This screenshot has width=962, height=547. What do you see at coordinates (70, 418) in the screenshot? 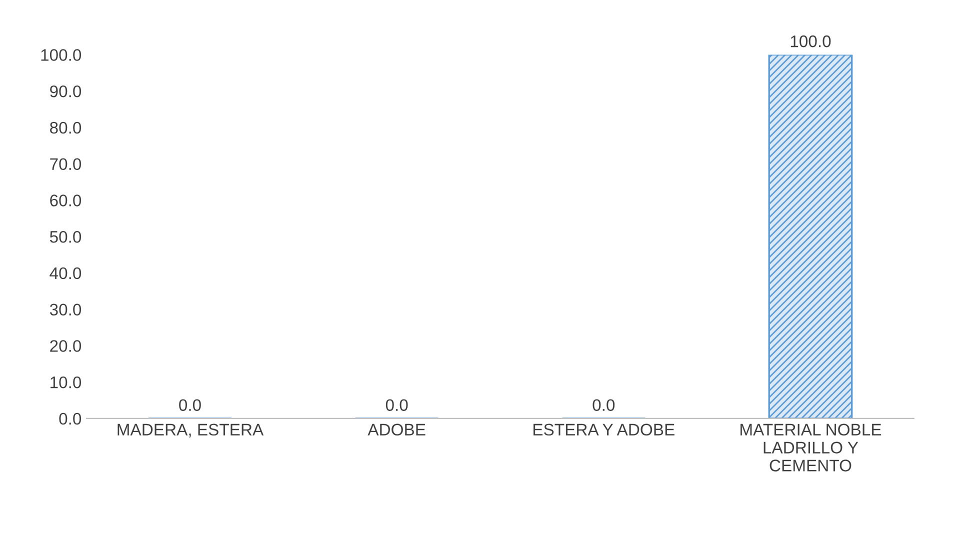
I see `y-tick-label: 0.0` at bounding box center [70, 418].